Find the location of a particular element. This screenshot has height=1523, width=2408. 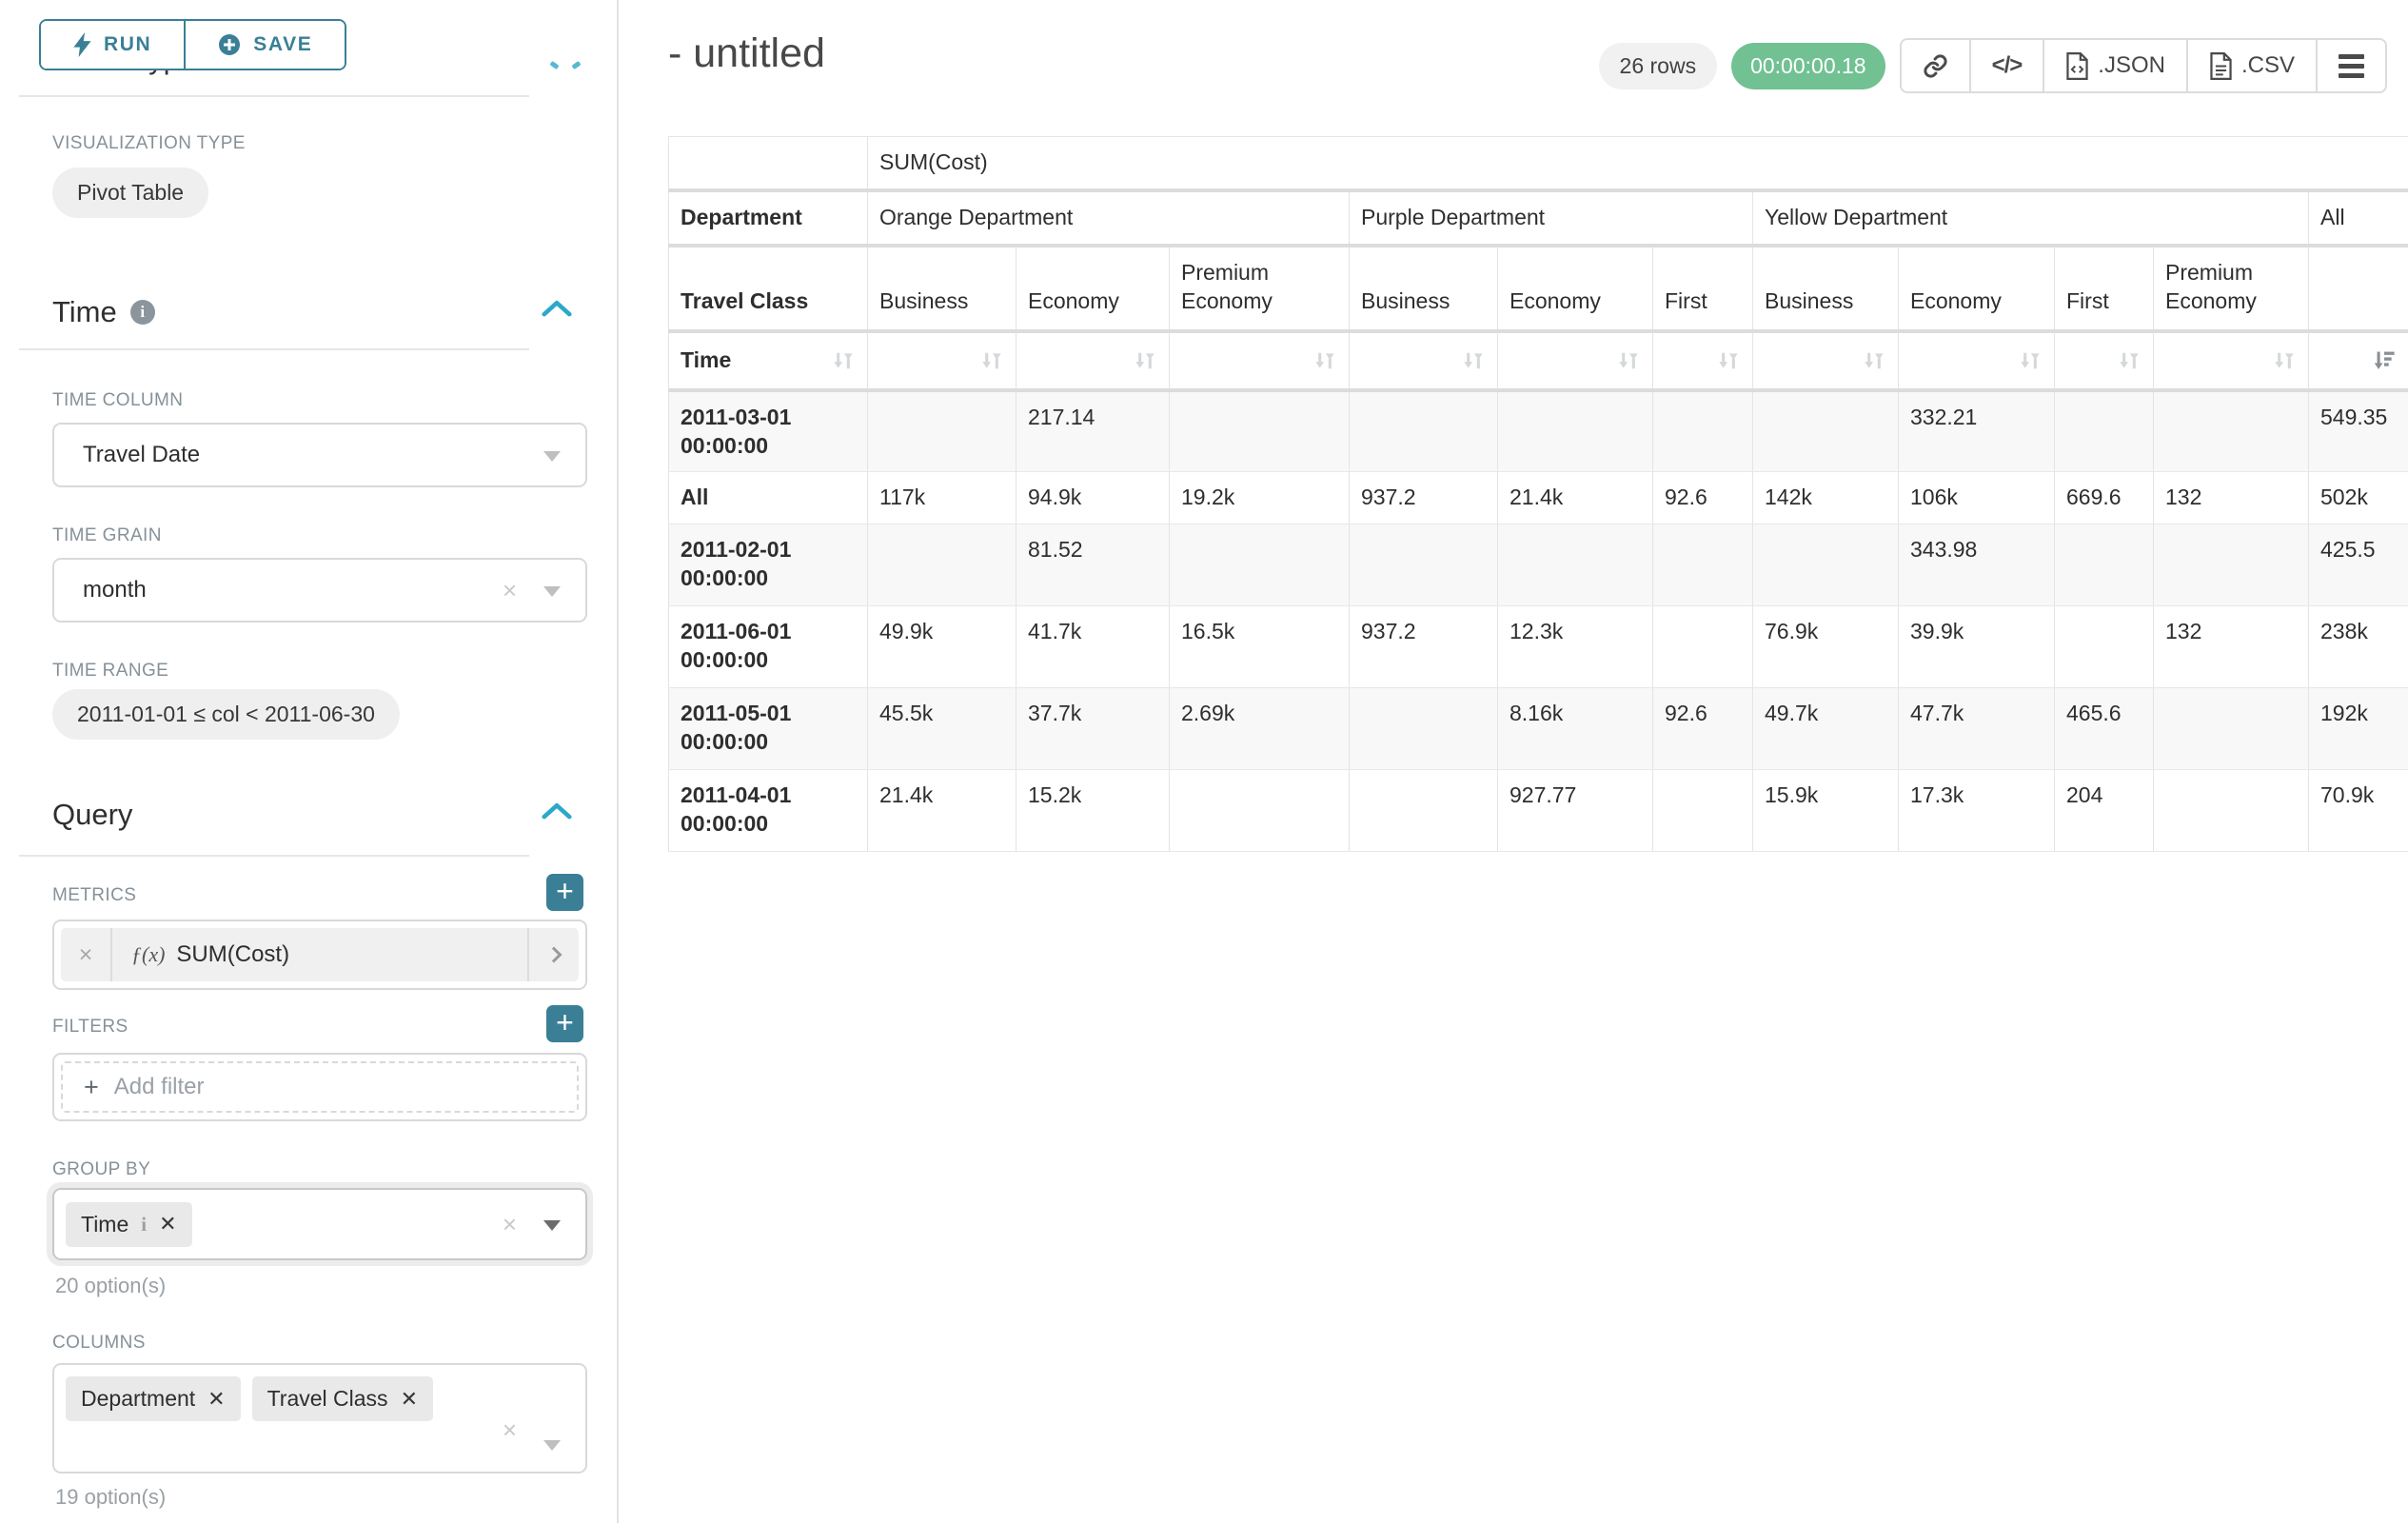

time-grain-label: TIME GRAIN is located at coordinates (107, 535).